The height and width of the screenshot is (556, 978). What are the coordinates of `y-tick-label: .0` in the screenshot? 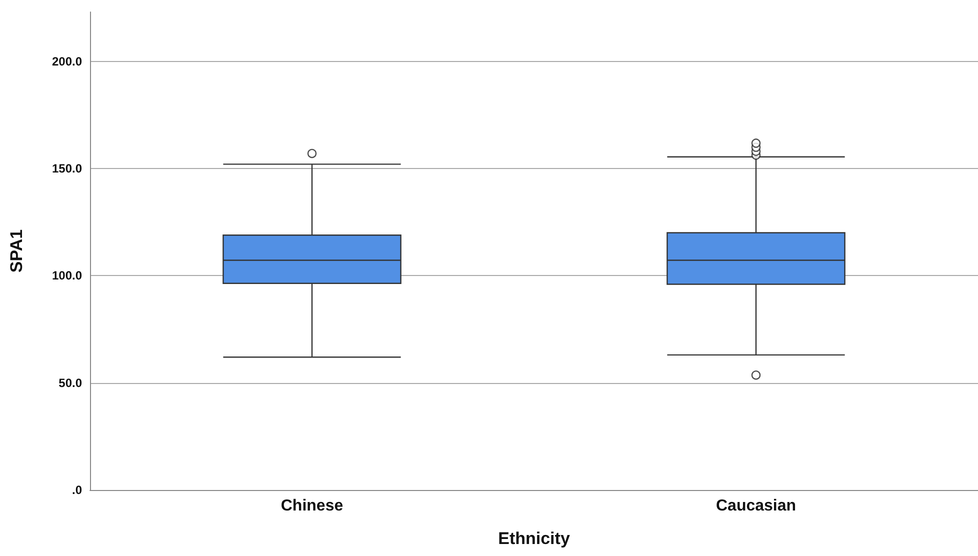 It's located at (77, 490).